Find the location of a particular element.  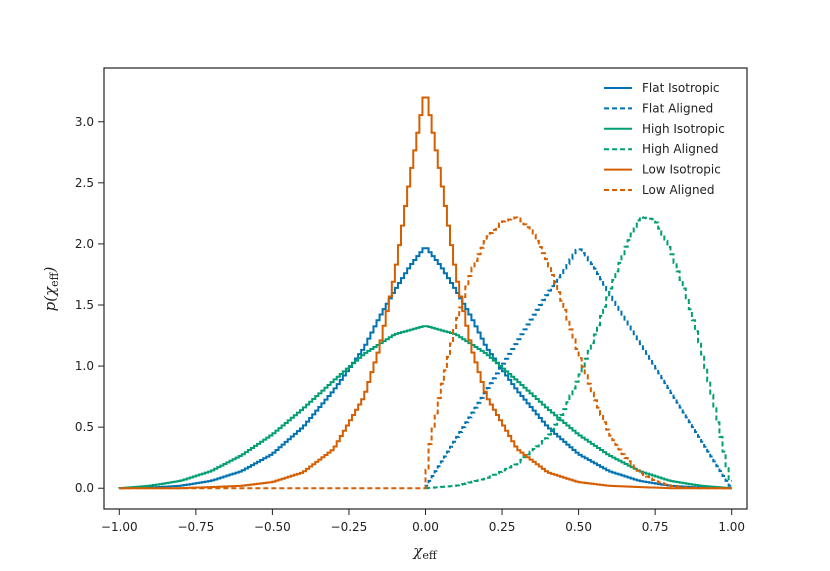

x-tick-label: −0.75 is located at coordinates (195, 527).